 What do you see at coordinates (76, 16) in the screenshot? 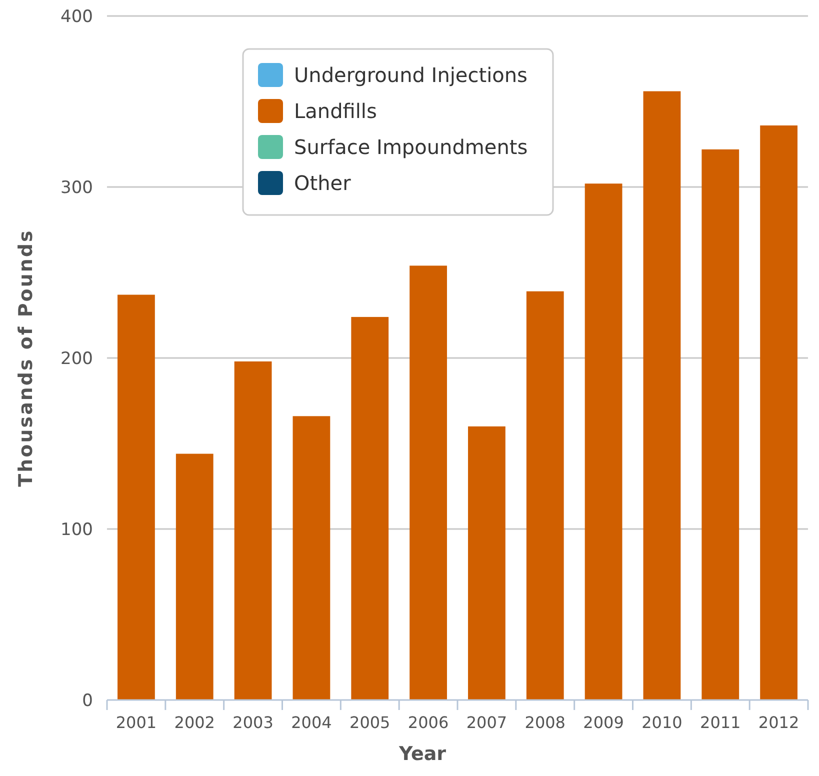
I see `y-tick-label: 400` at bounding box center [76, 16].